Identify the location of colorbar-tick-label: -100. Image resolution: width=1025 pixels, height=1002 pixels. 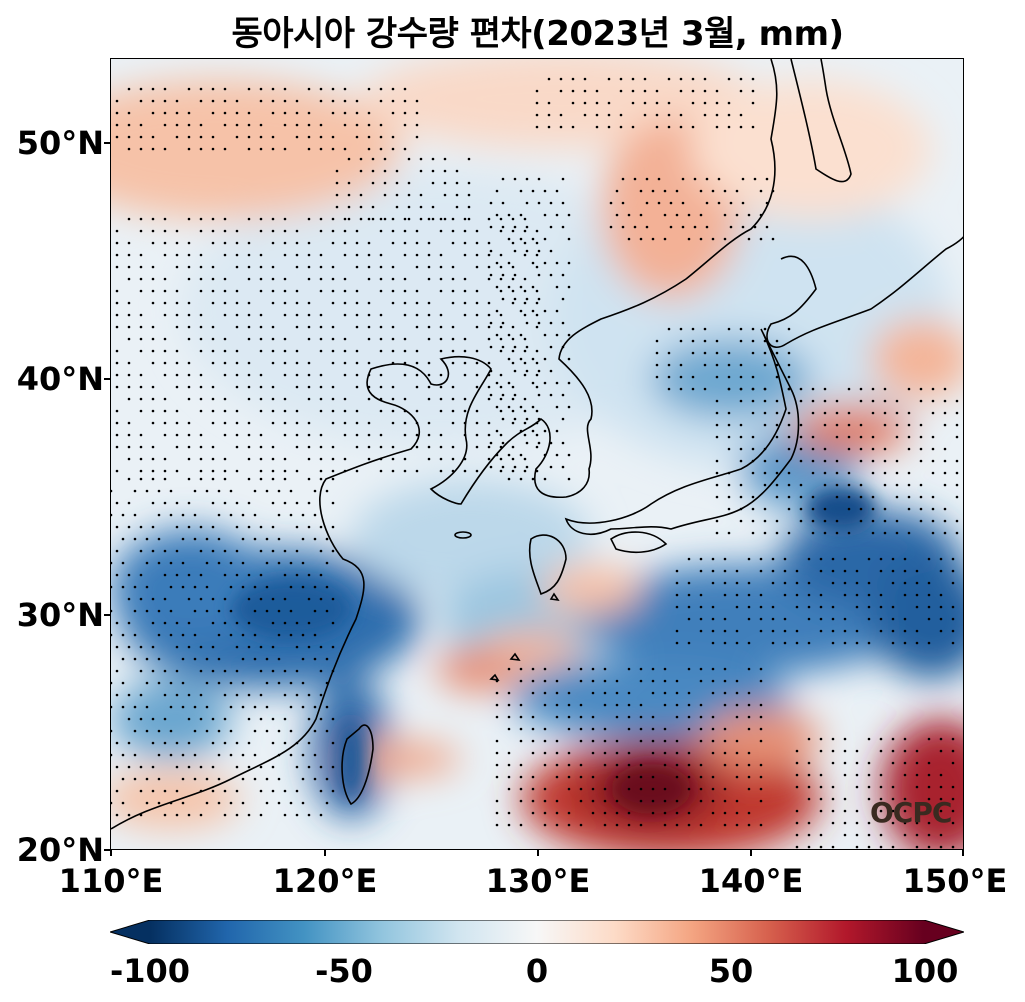
(150, 971).